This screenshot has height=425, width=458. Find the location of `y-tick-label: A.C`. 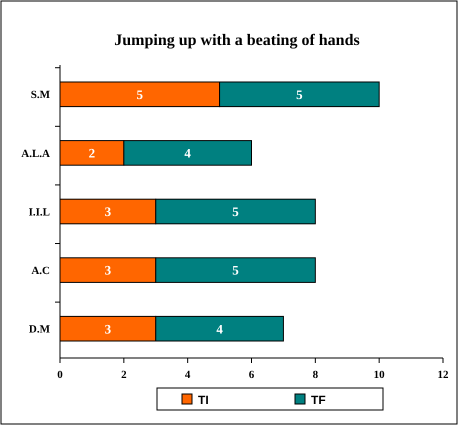

y-tick-label: A.C is located at coordinates (40, 270).